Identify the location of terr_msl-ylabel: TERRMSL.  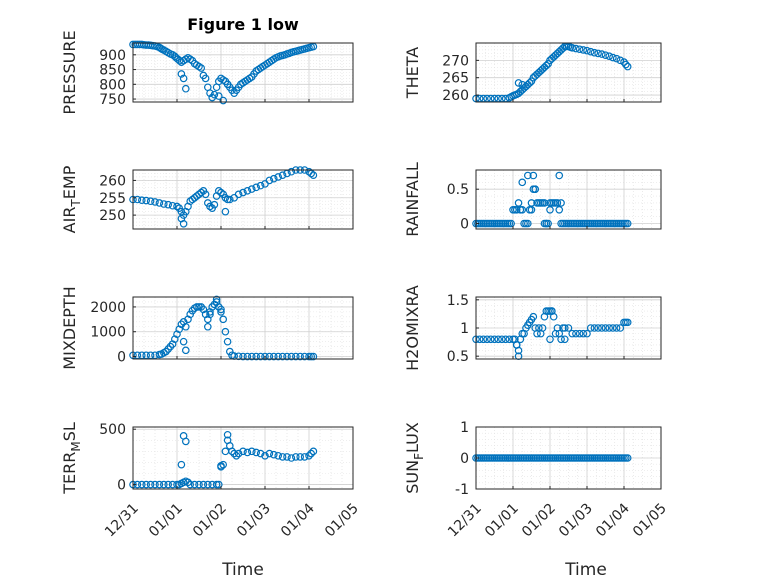
(71, 458).